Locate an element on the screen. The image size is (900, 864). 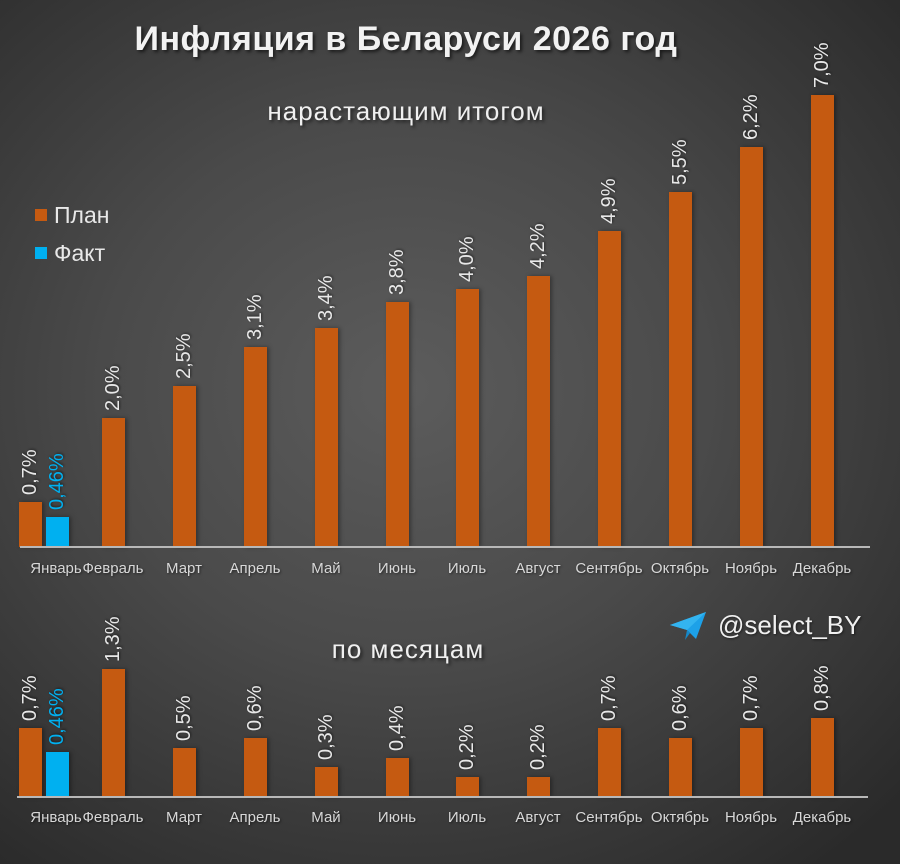
legend-item-plan: План is located at coordinates (72, 215).